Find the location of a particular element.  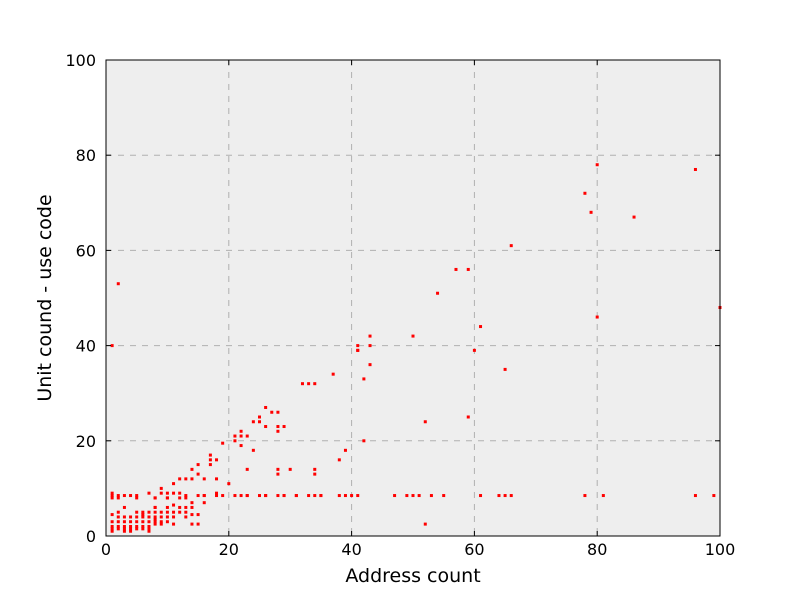

x-tick-label: 100 is located at coordinates (720, 549).